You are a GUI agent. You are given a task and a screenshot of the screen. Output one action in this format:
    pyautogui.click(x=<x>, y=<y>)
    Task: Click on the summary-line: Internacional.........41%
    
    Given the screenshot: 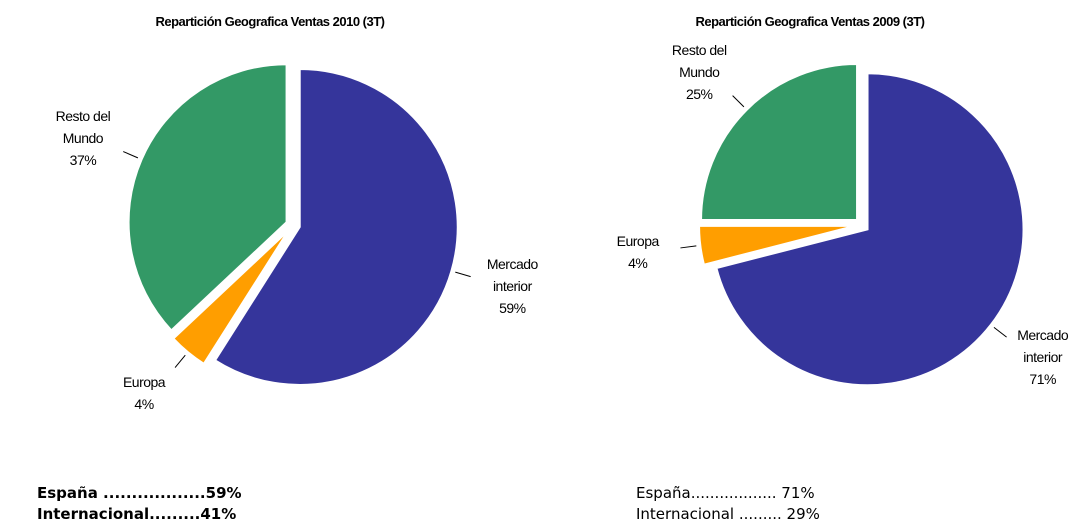 What is the action you would take?
    pyautogui.click(x=137, y=514)
    